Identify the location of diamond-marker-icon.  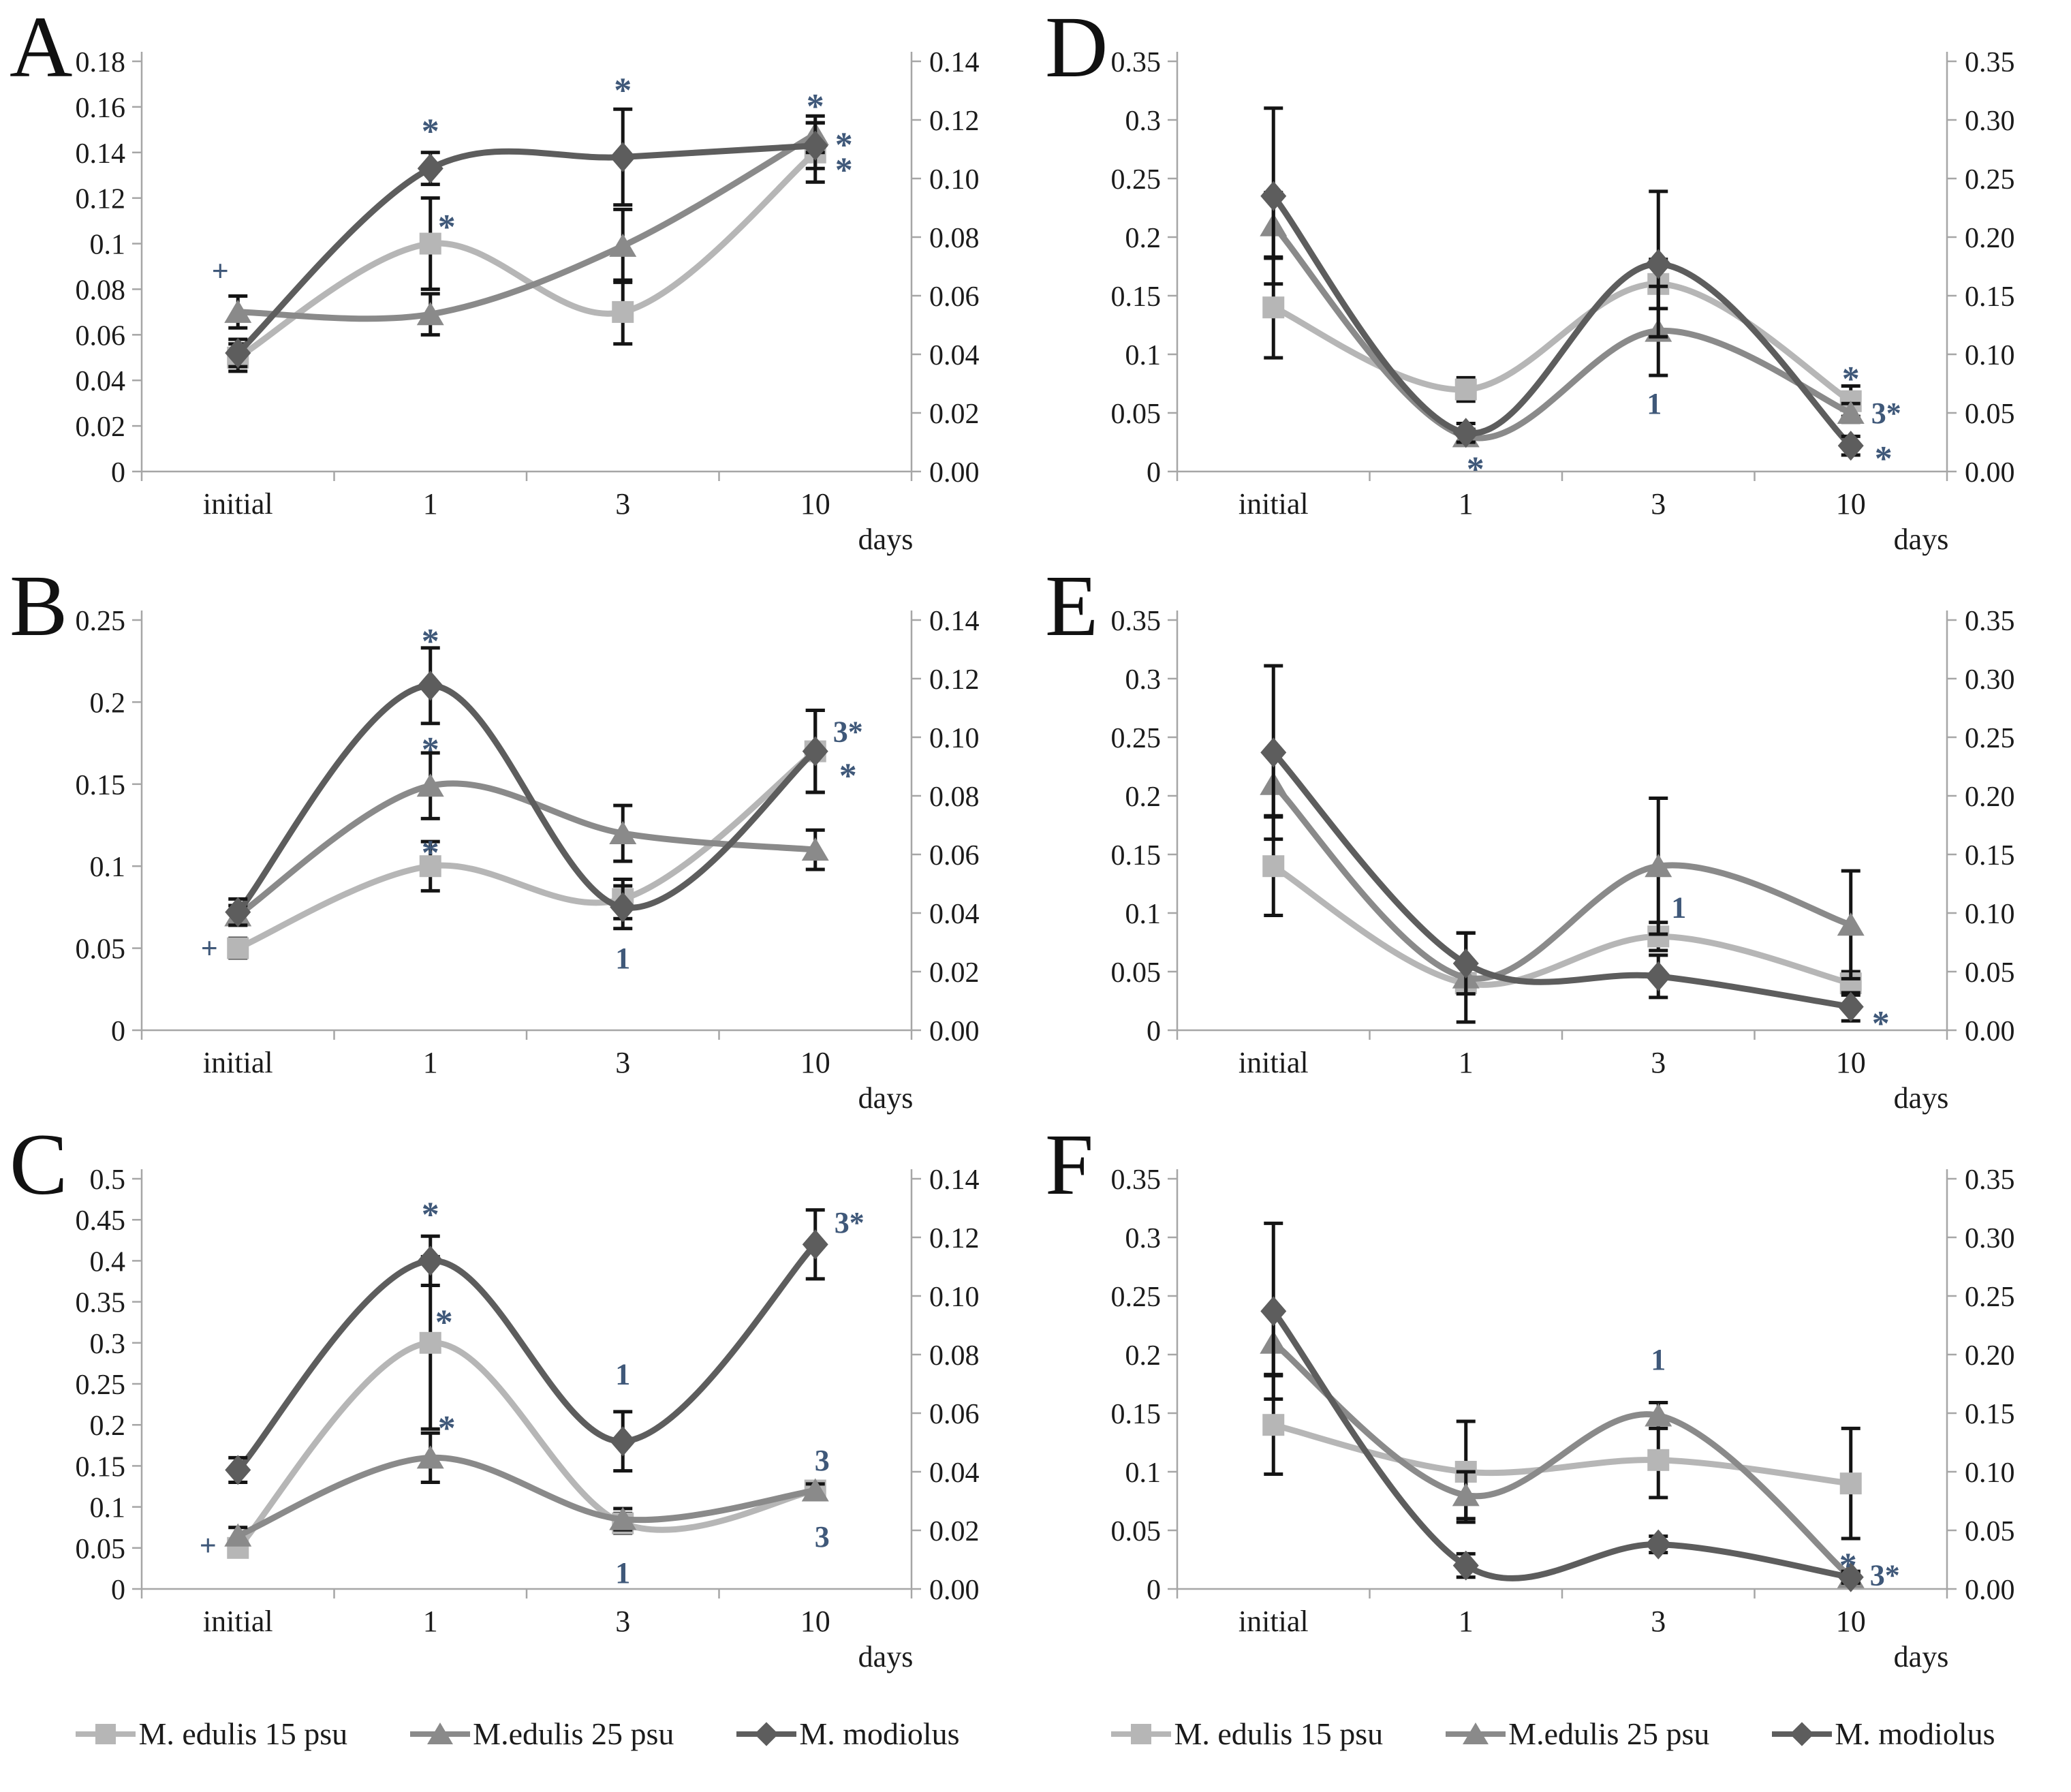
(766, 1734).